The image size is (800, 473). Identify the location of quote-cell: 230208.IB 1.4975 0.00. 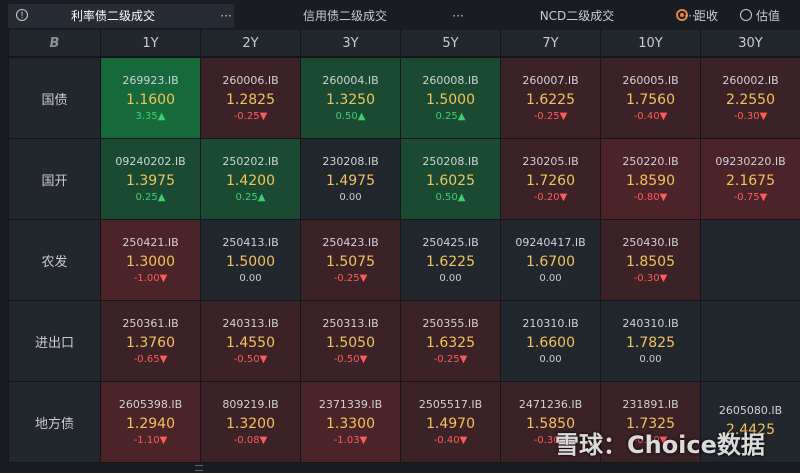
(350, 179).